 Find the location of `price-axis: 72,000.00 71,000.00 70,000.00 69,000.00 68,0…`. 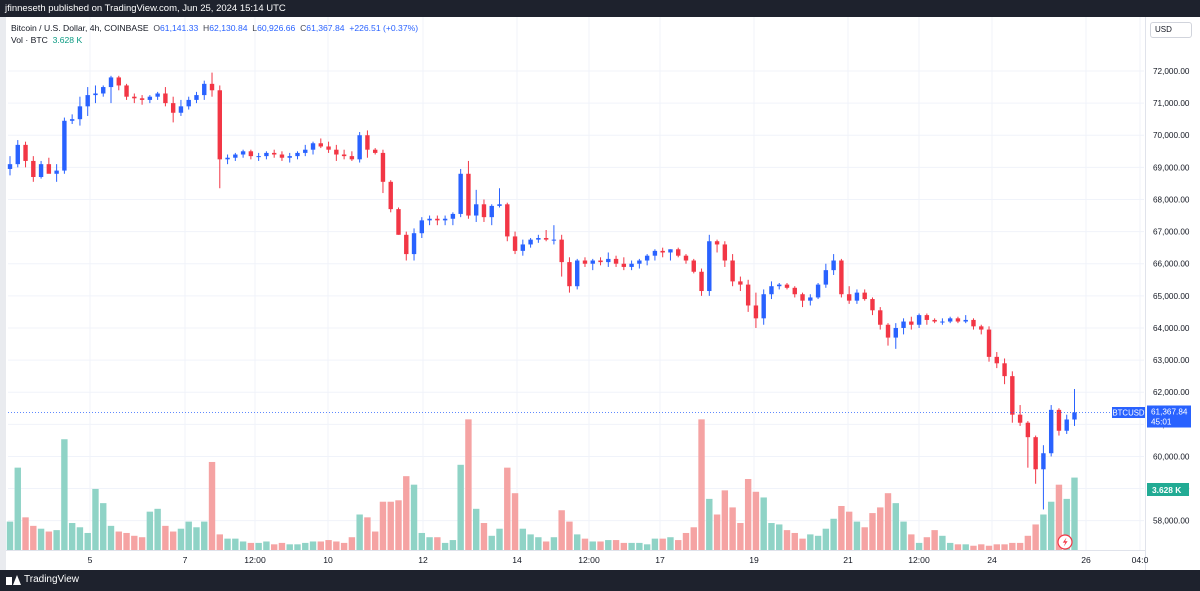

price-axis: 72,000.00 71,000.00 70,000.00 69,000.00 68,0… is located at coordinates (1171, 296).